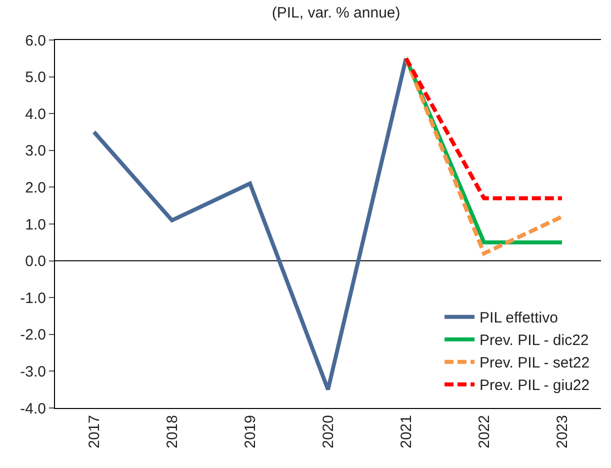  I want to click on legend-label: Prev. PIL - dic22, so click(534, 341).